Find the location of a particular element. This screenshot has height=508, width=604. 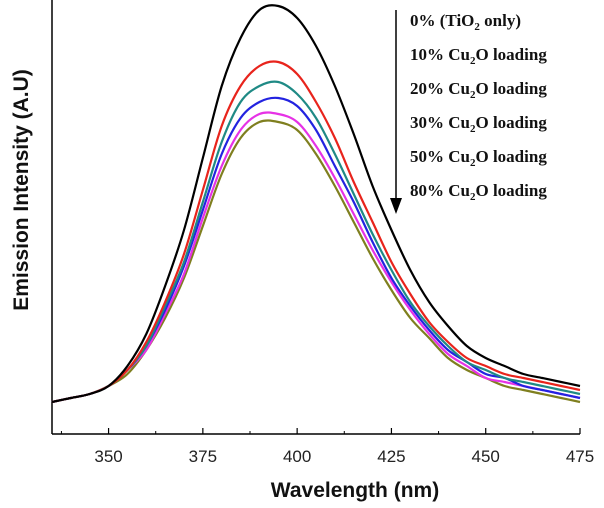

legend-entry-4: 50% Cu2O loading is located at coordinates (478, 158).